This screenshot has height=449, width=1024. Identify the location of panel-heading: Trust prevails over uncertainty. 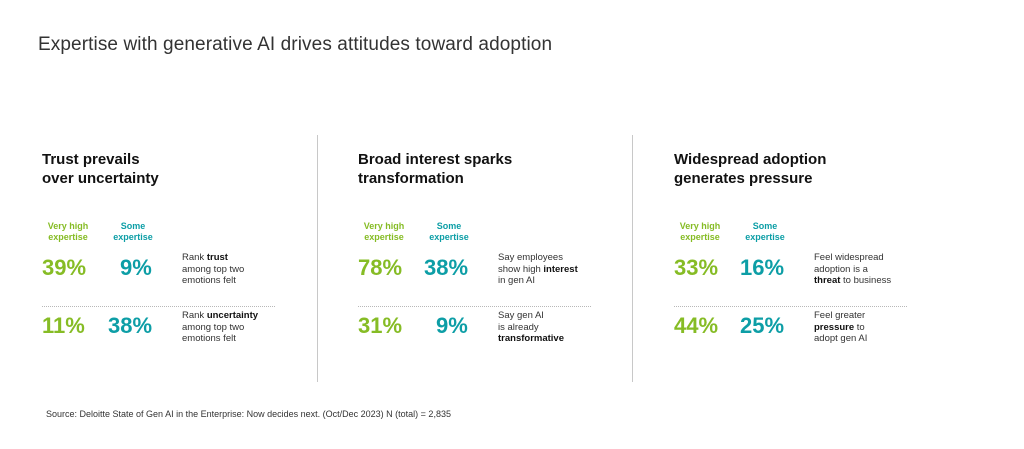
(172, 169).